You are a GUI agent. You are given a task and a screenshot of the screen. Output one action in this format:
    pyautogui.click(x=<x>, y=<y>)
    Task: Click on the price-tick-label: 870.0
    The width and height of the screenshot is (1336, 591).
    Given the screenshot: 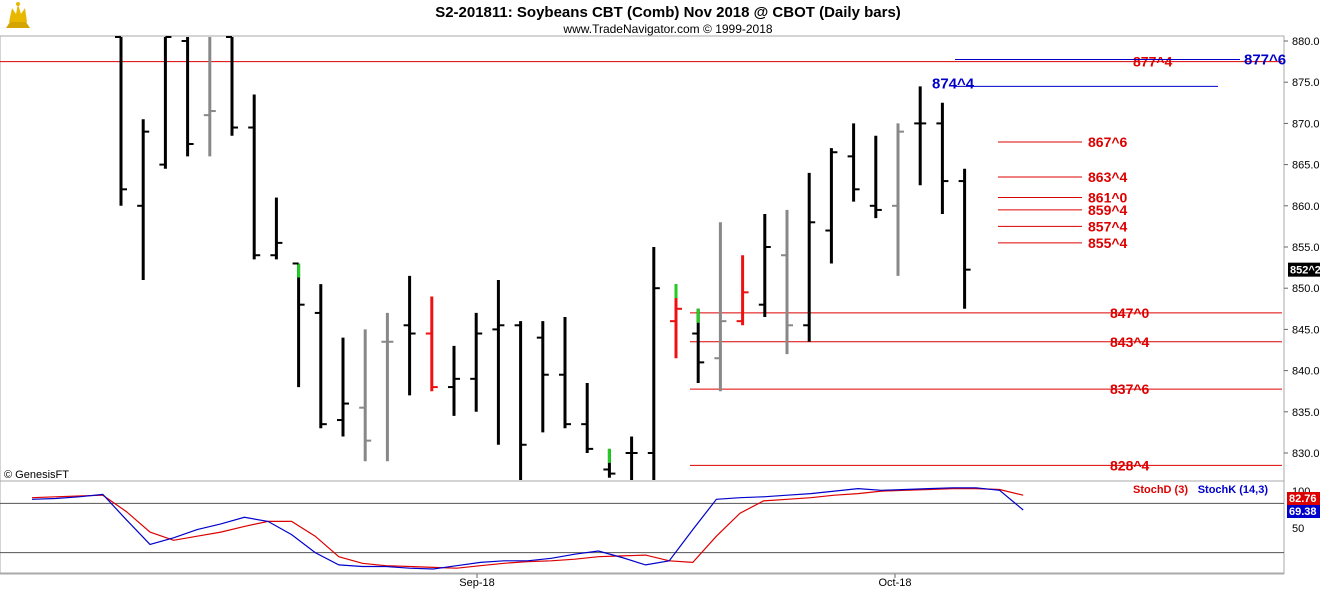 What is the action you would take?
    pyautogui.click(x=1306, y=124)
    